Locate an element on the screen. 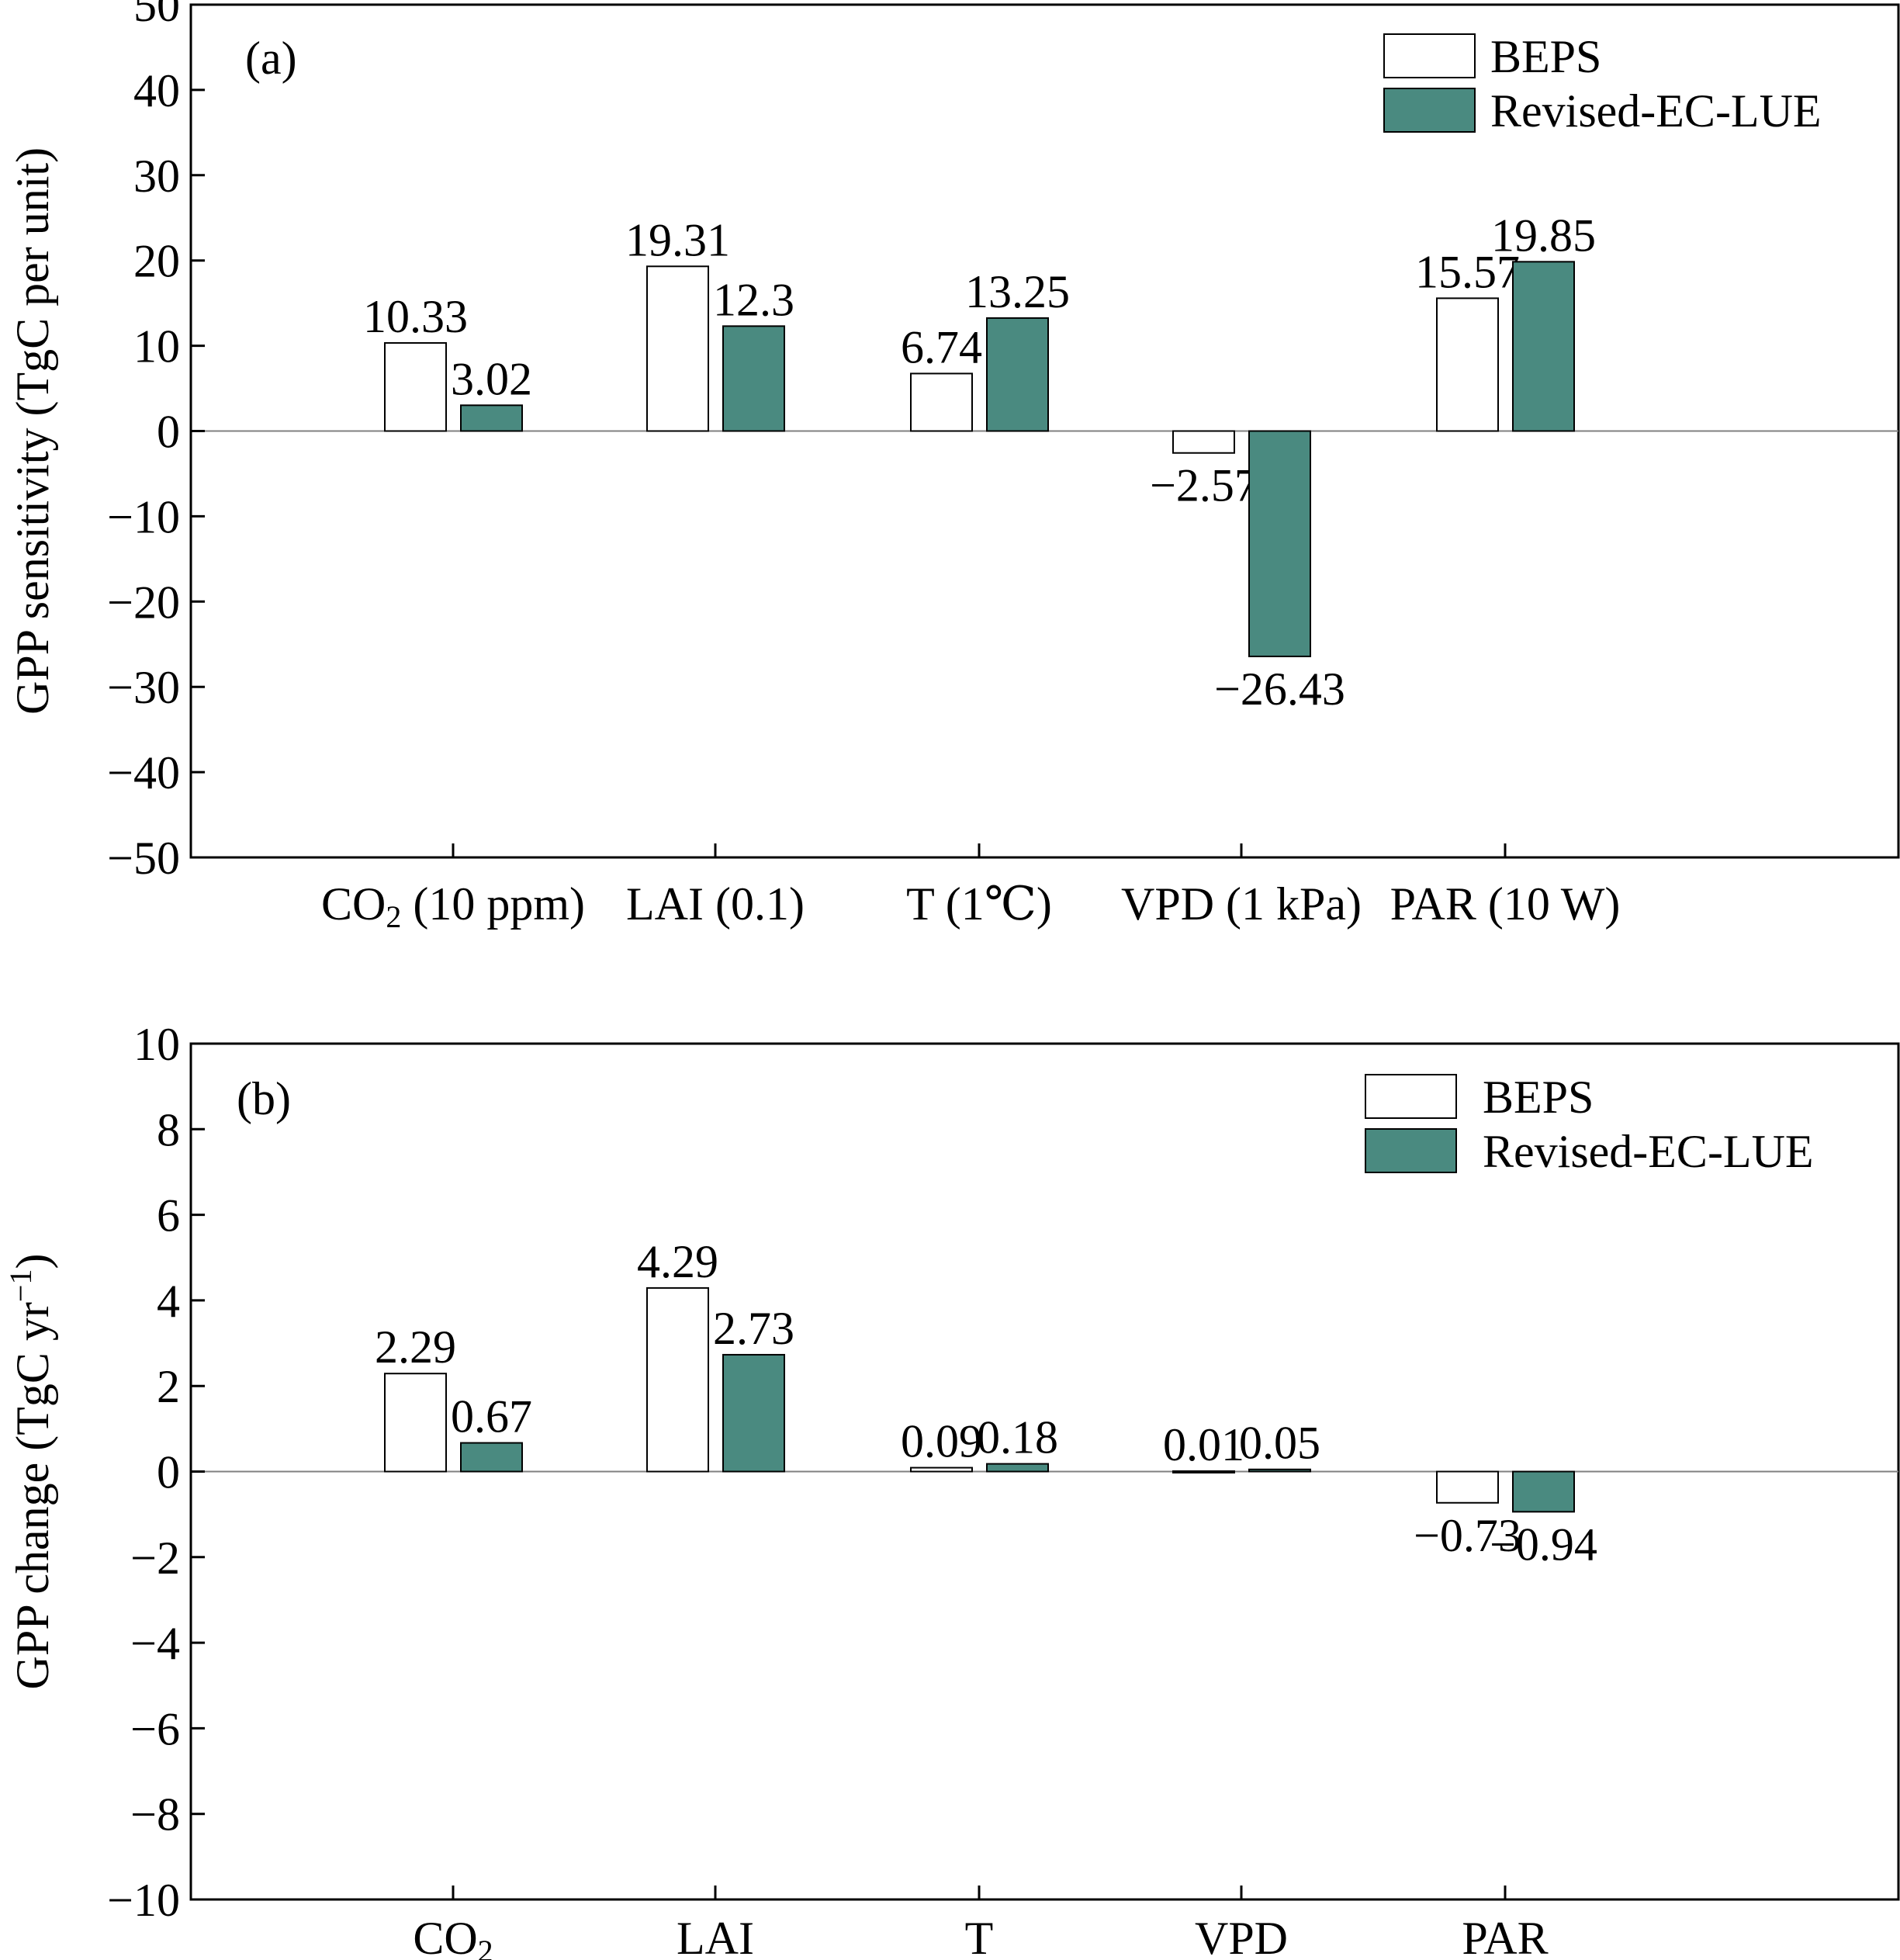 The height and width of the screenshot is (1960, 1900). y-tick-label: −2 is located at coordinates (155, 1558).